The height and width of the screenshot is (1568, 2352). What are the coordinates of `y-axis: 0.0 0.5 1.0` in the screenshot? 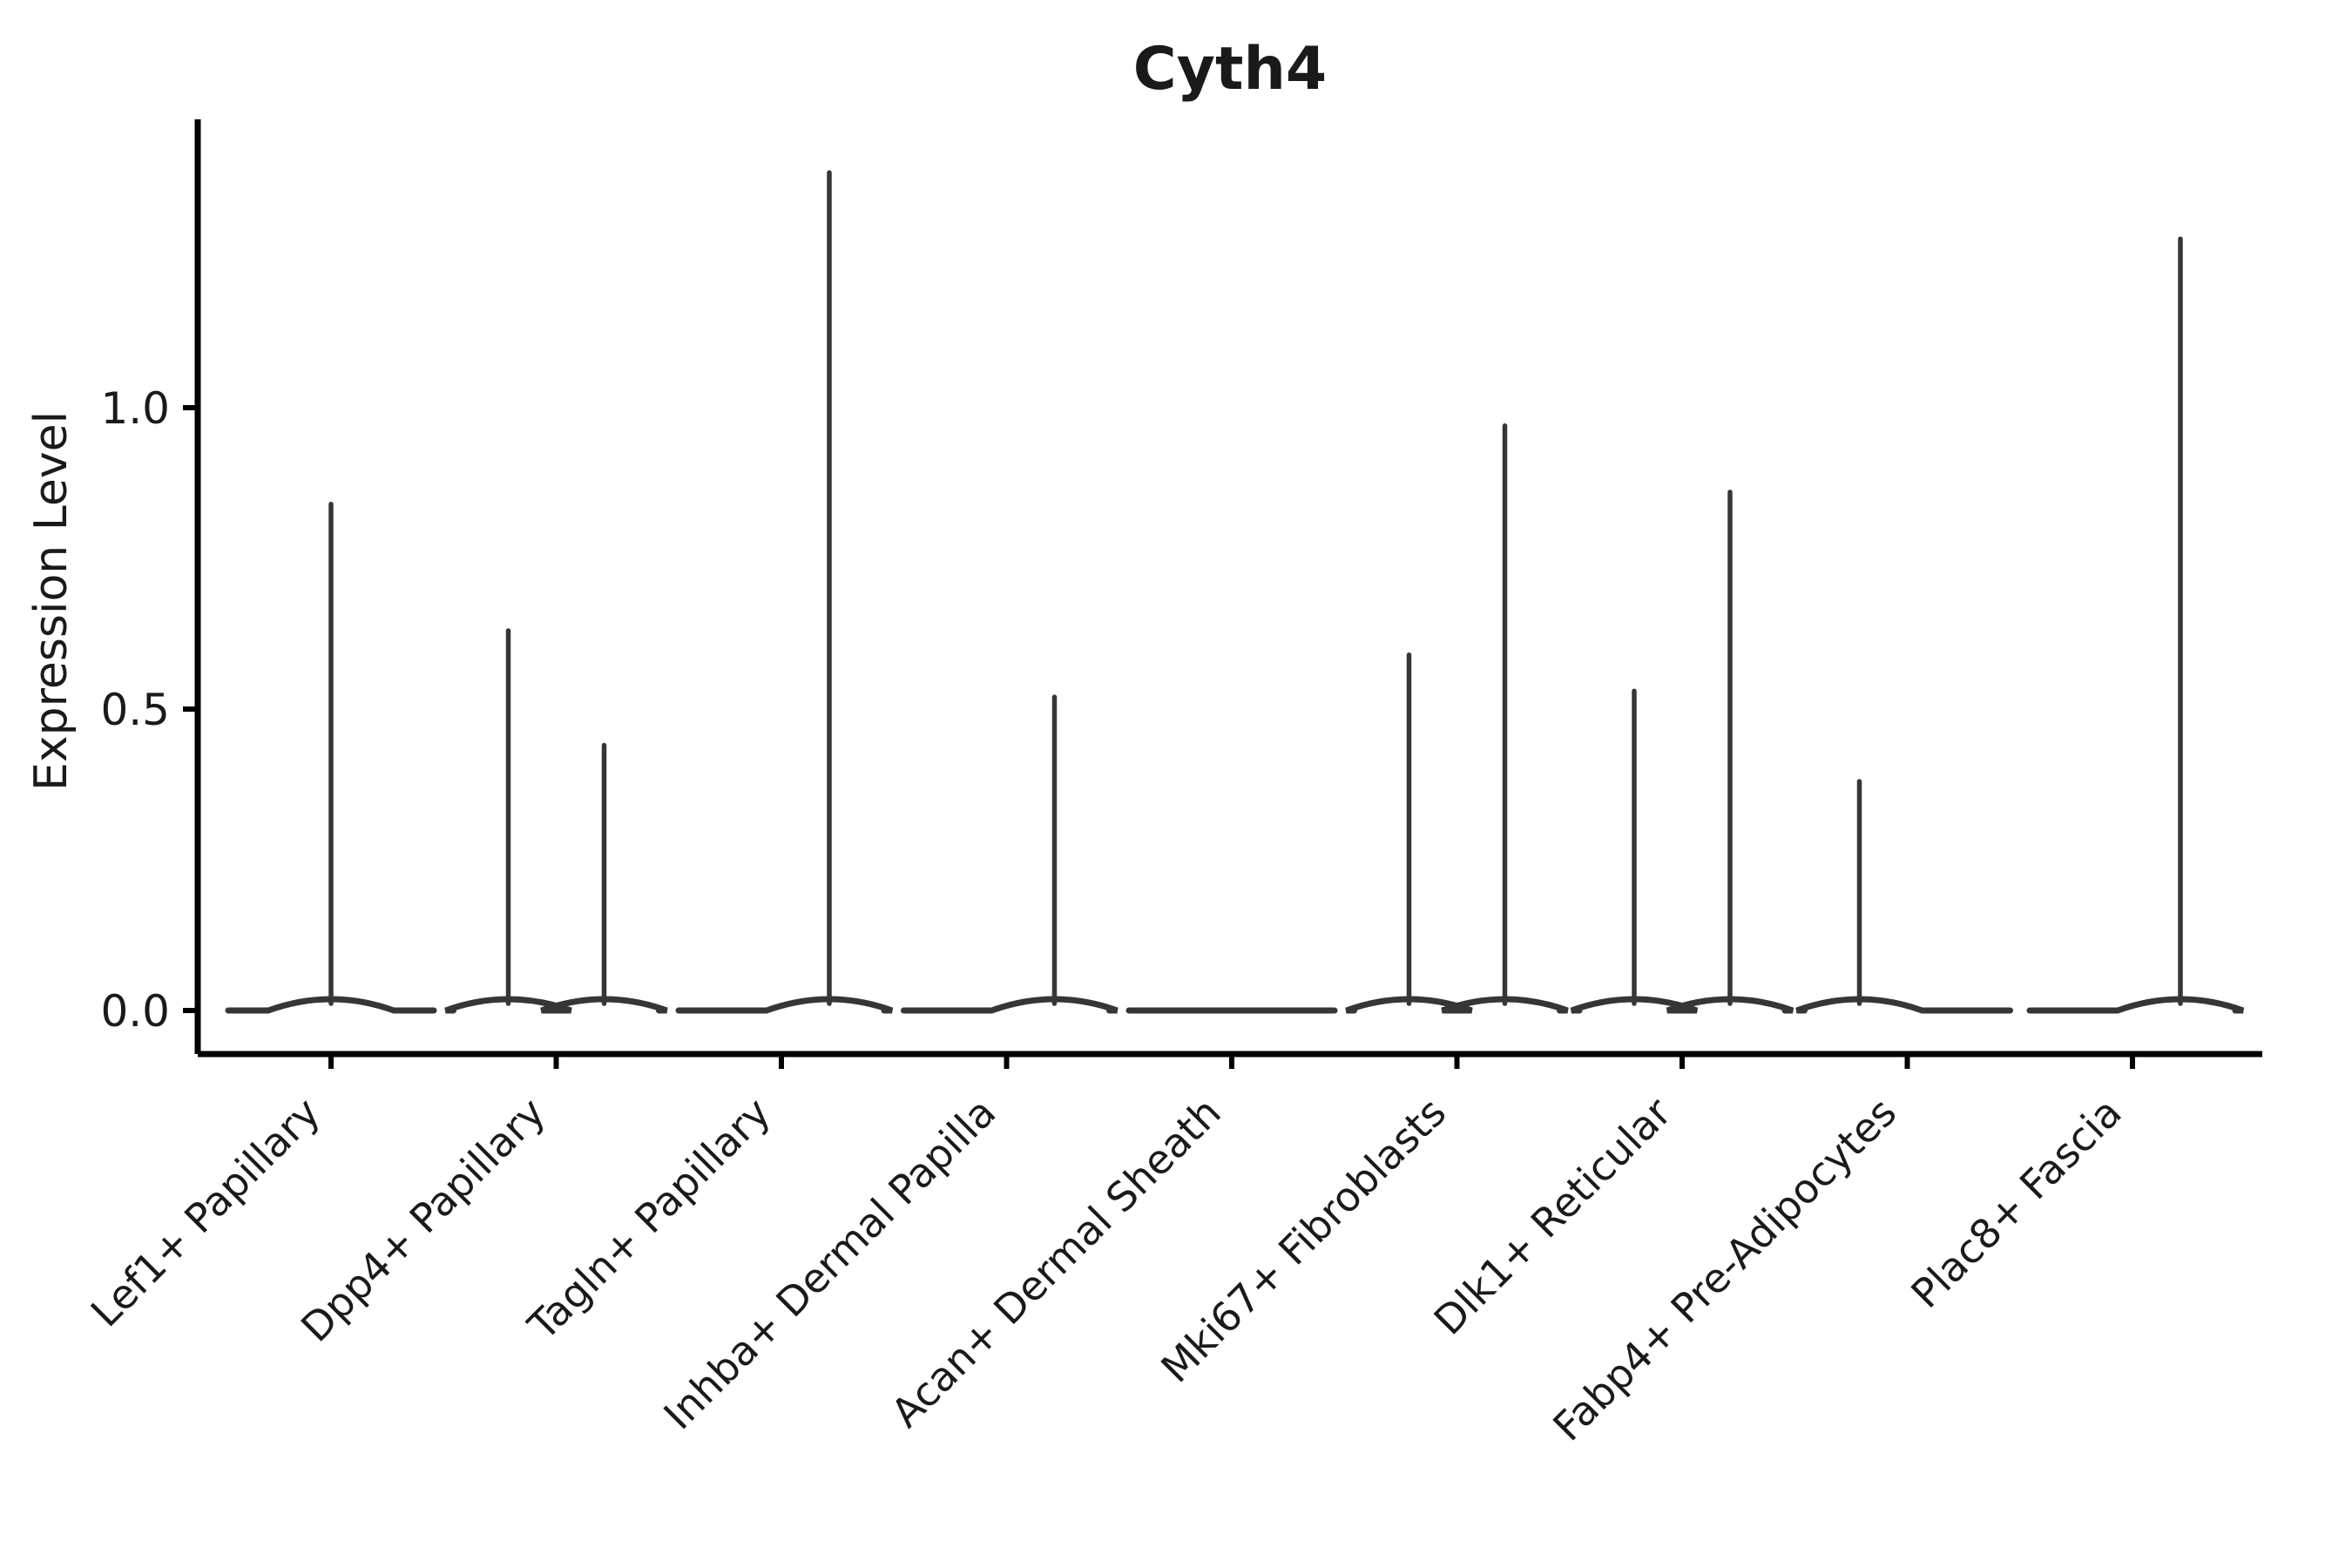 It's located at (149, 710).